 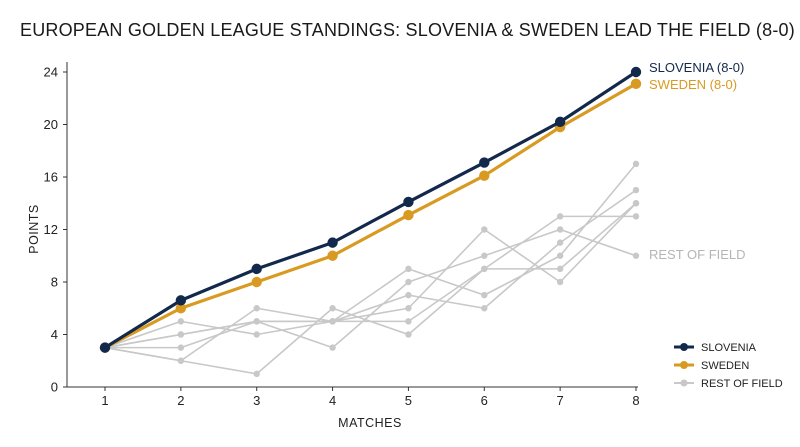 What do you see at coordinates (697, 254) in the screenshot?
I see `rest-of-field-annotation: REST OF FIELD` at bounding box center [697, 254].